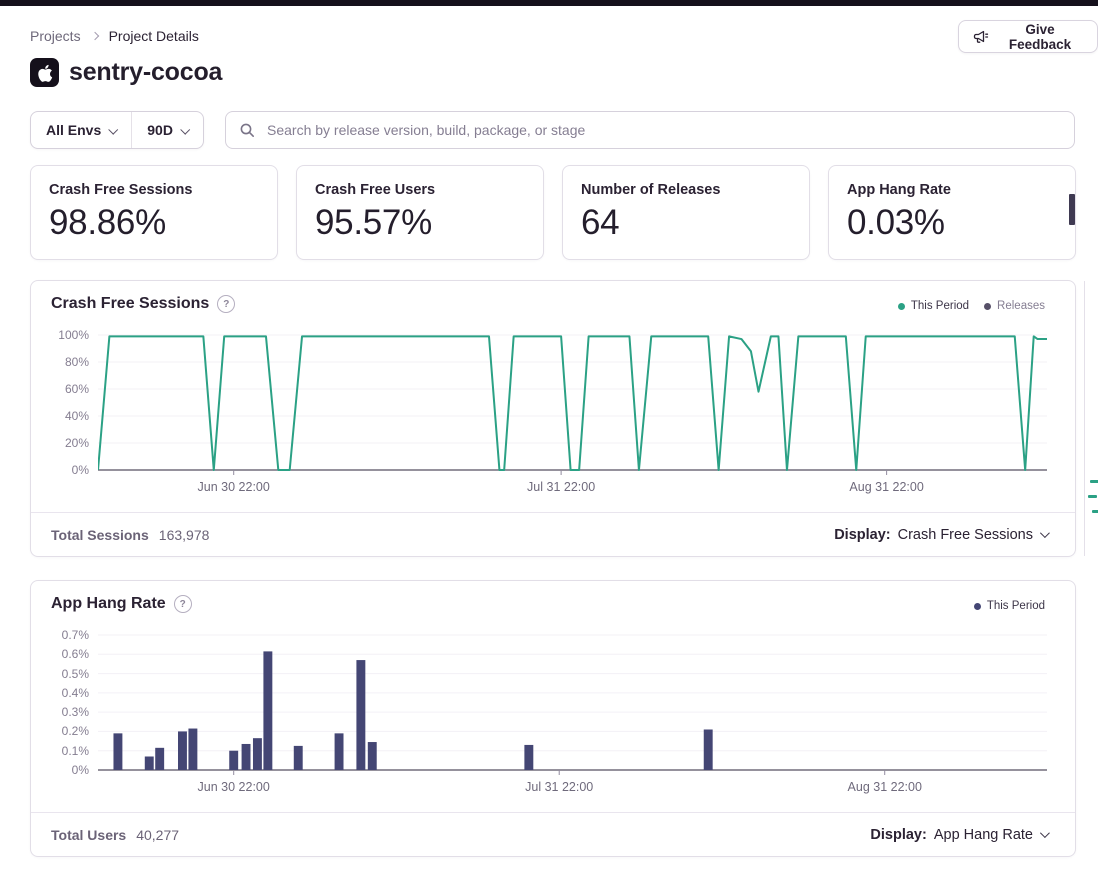 The height and width of the screenshot is (880, 1098). What do you see at coordinates (1021, 306) in the screenshot?
I see `legend-label: Releases` at bounding box center [1021, 306].